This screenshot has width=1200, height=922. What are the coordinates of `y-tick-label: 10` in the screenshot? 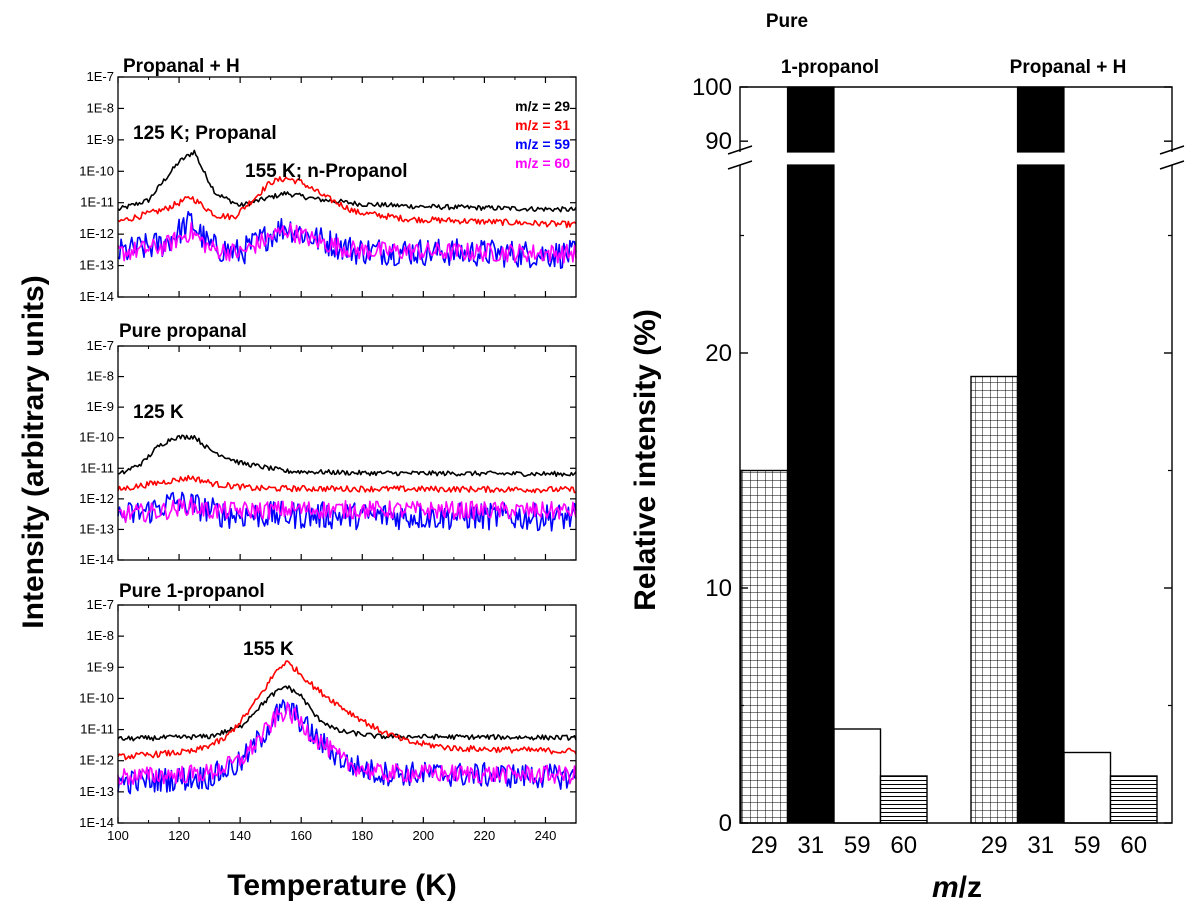 It's located at (718, 588).